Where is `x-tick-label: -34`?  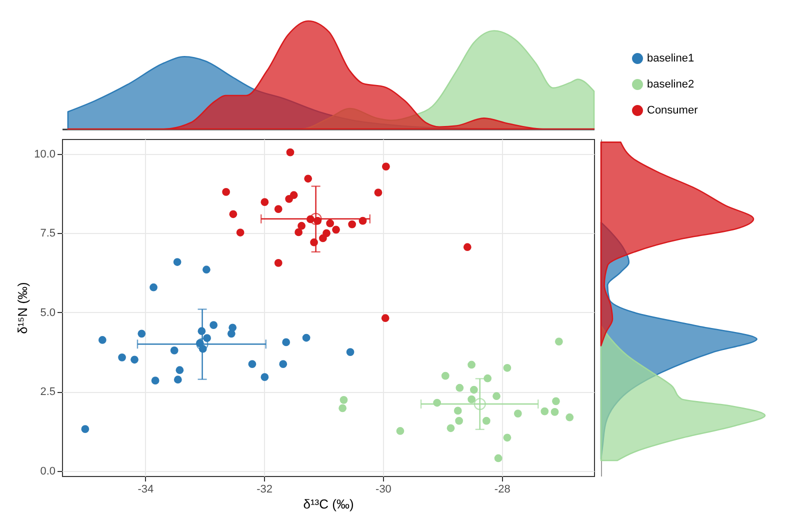
x-tick-label: -34 is located at coordinates (146, 490).